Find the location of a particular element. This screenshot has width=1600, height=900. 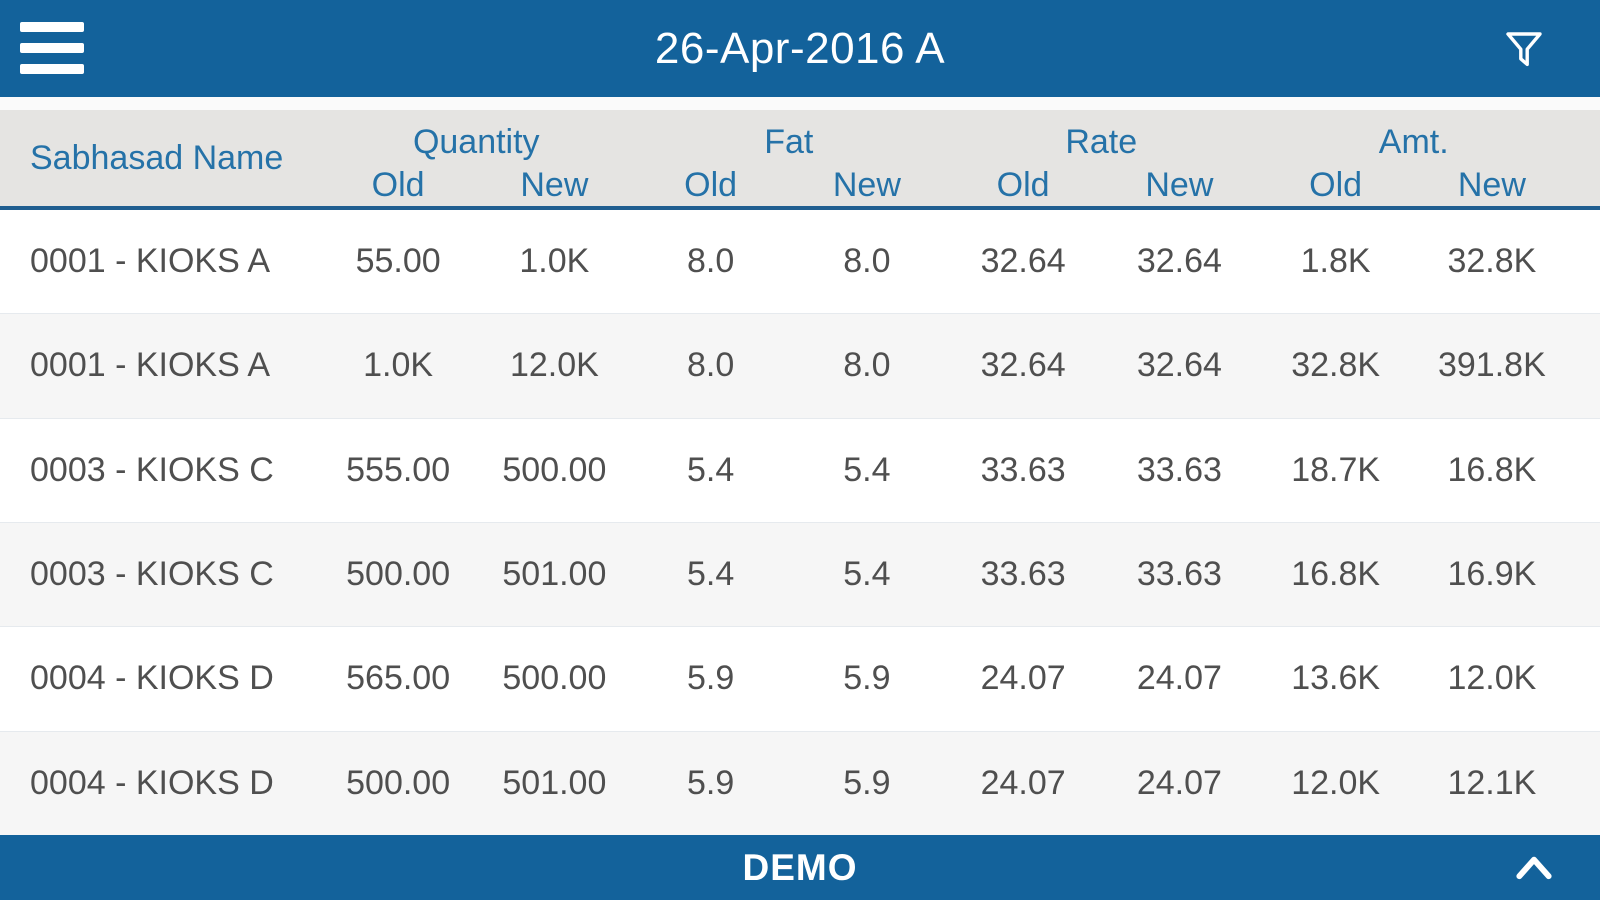

collapse-button is located at coordinates (1534, 867).